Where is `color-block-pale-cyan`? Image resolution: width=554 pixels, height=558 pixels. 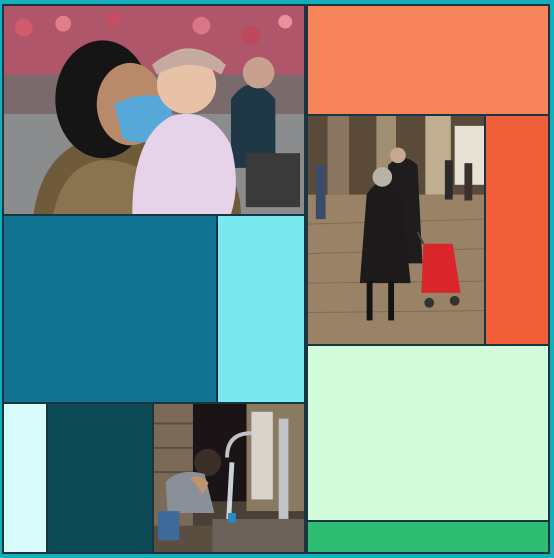 color-block-pale-cyan is located at coordinates (25, 478).